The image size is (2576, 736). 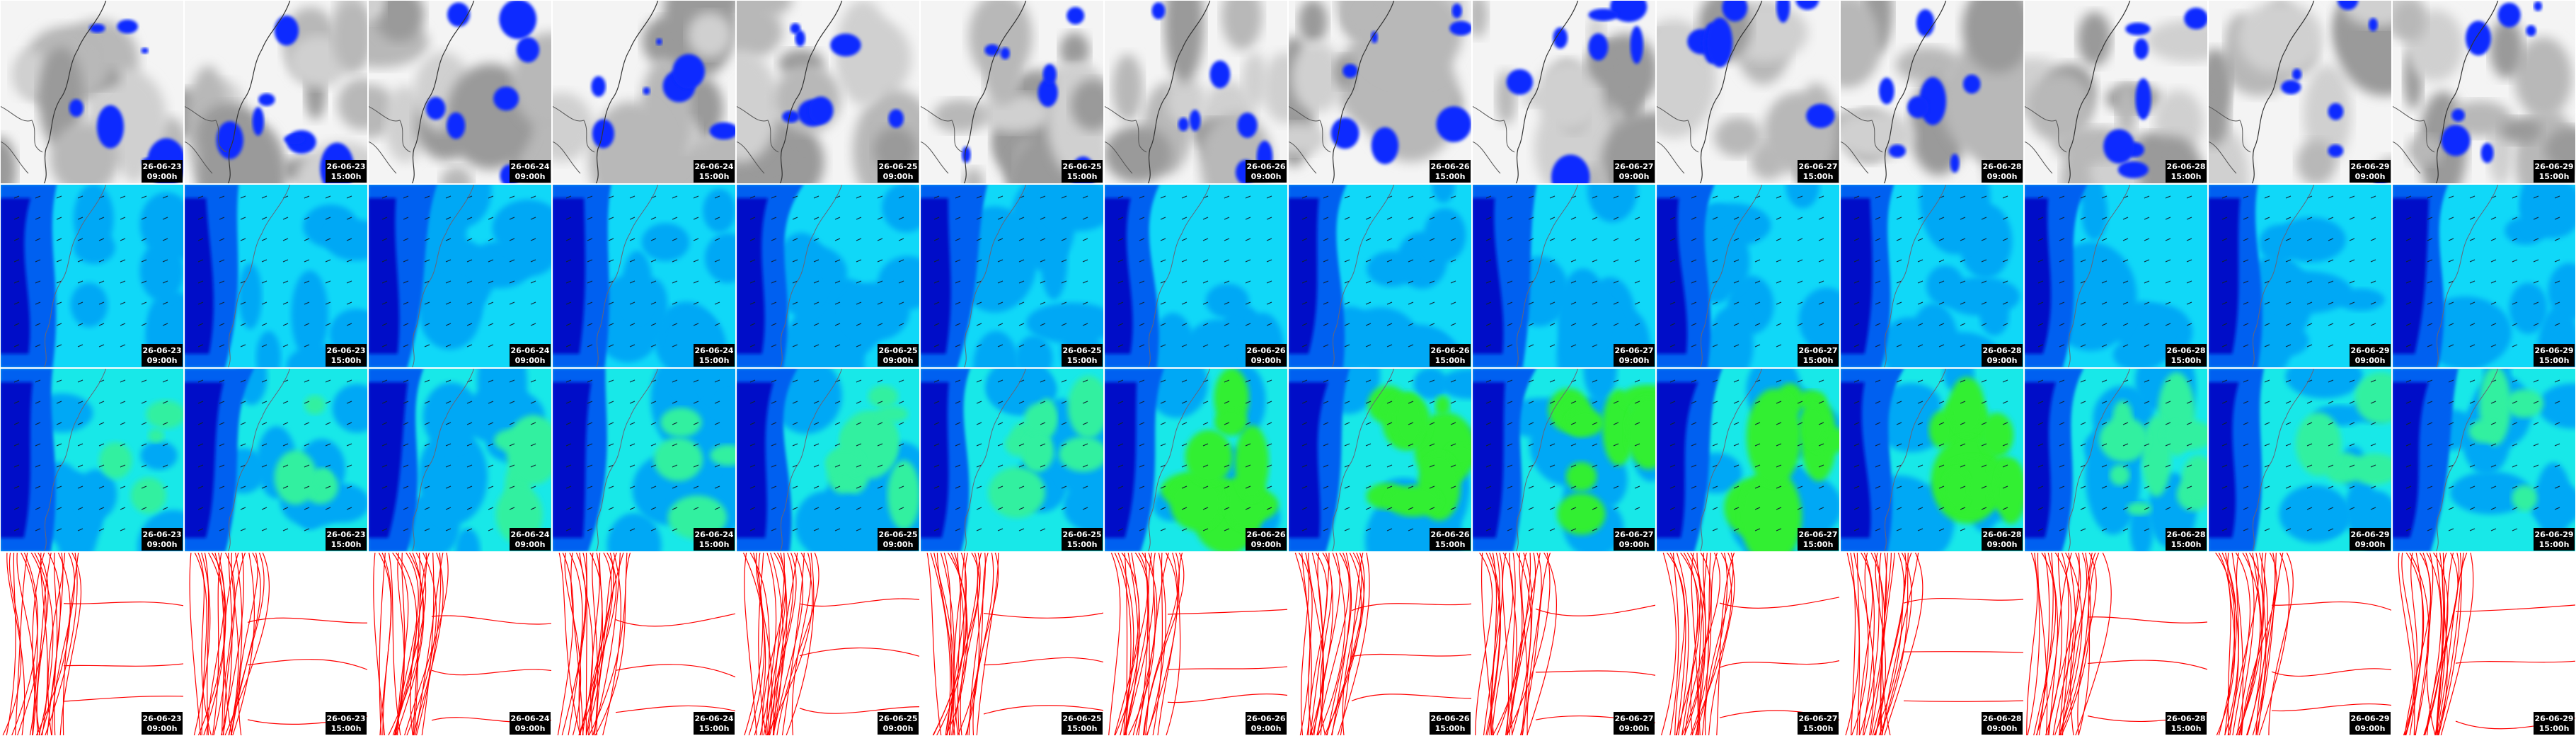 I want to click on border, so click(x=2230, y=139).